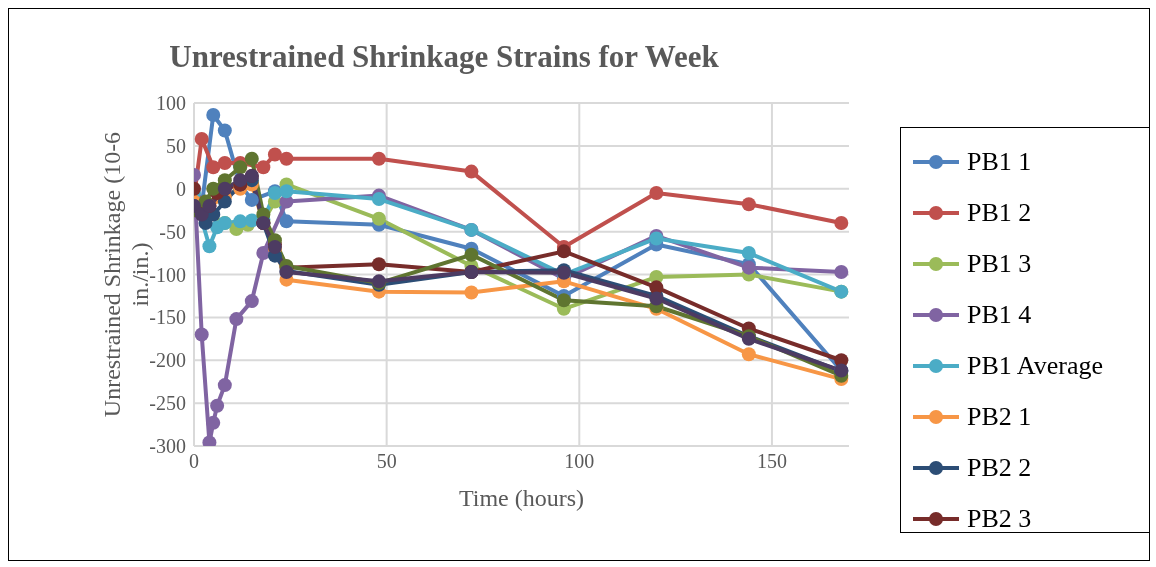  What do you see at coordinates (172, 231) in the screenshot?
I see `y-tick-label: -50` at bounding box center [172, 231].